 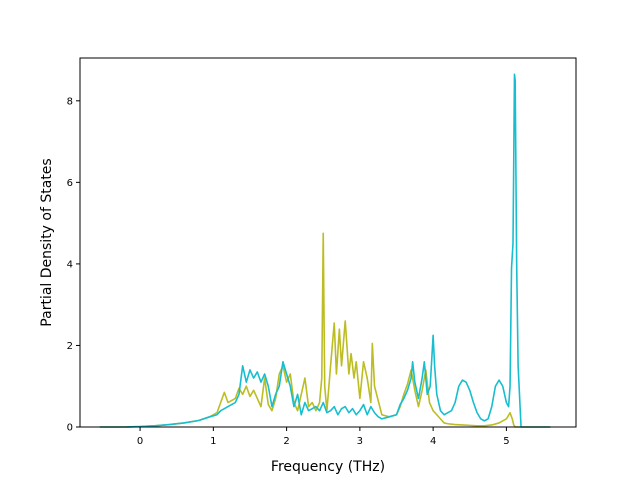 What do you see at coordinates (140, 441) in the screenshot?
I see `x-tick-label: 0` at bounding box center [140, 441].